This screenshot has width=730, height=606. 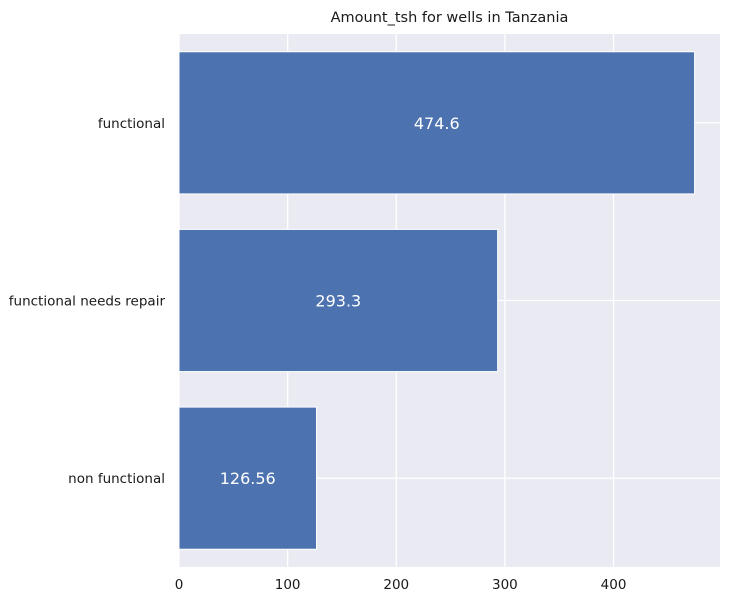 I want to click on bar-non-functional, so click(x=247, y=478).